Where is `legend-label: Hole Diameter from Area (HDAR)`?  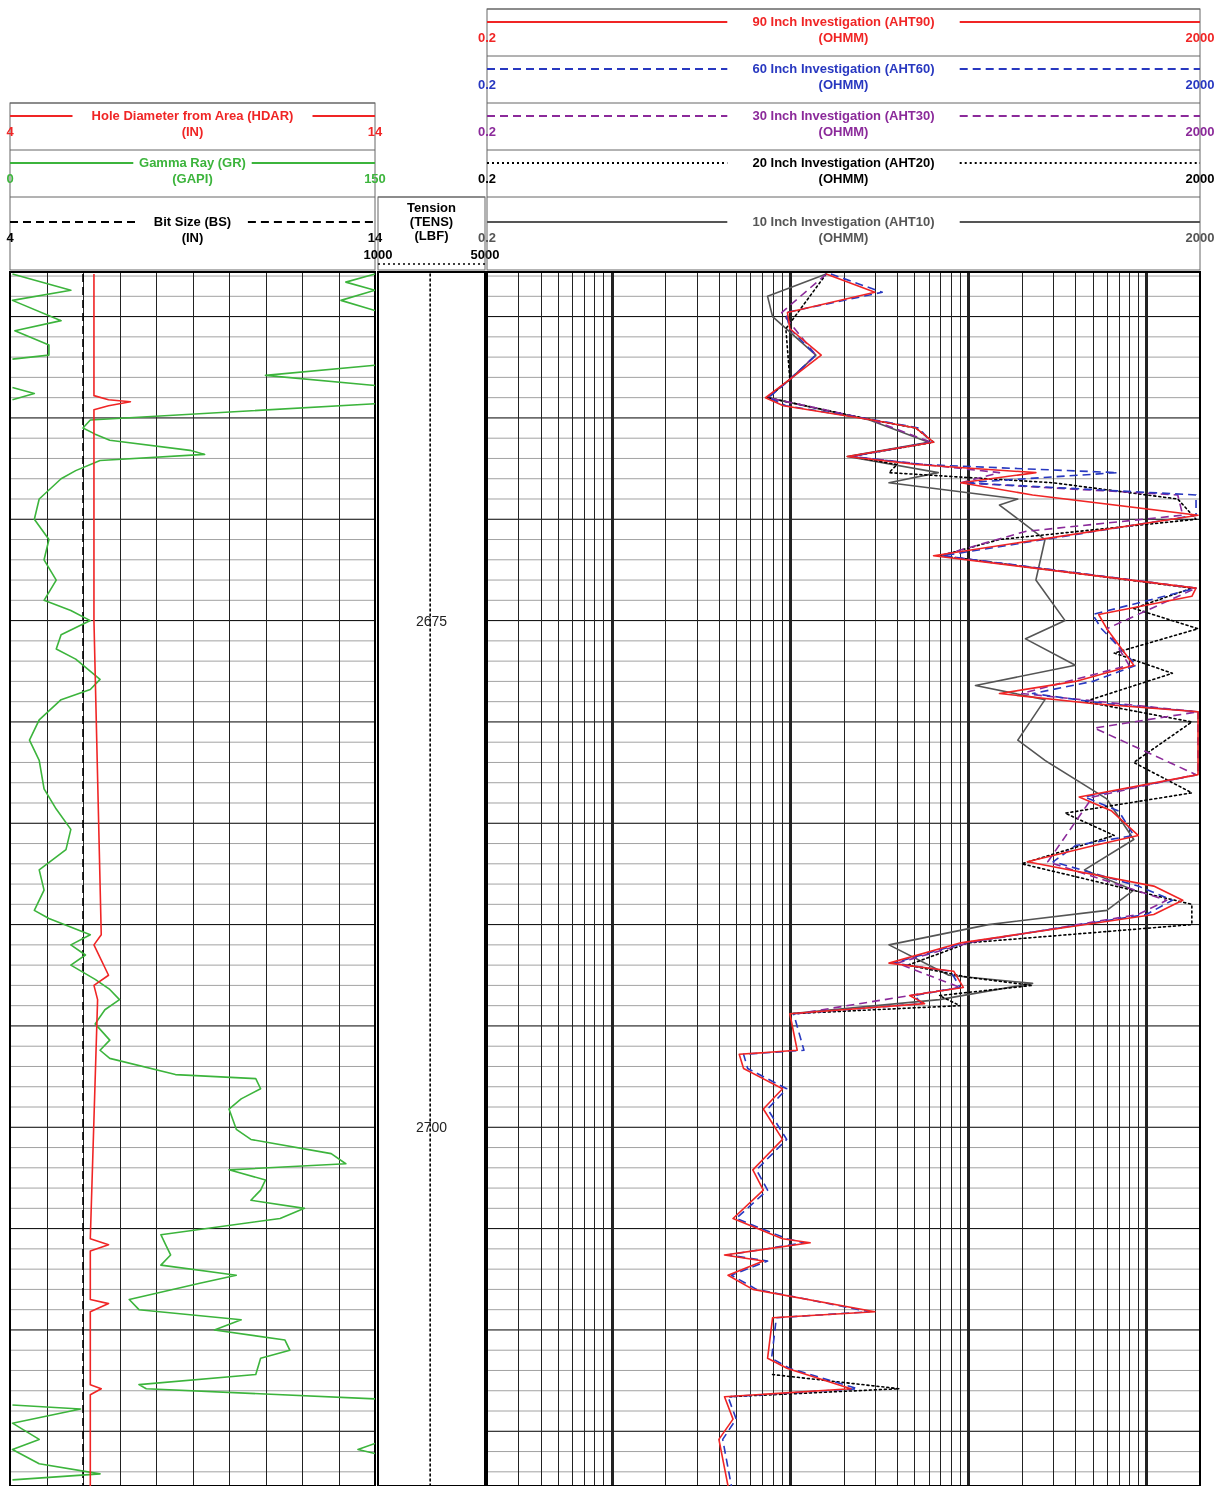
legend-label: Hole Diameter from Area (HDAR) is located at coordinates (192, 115).